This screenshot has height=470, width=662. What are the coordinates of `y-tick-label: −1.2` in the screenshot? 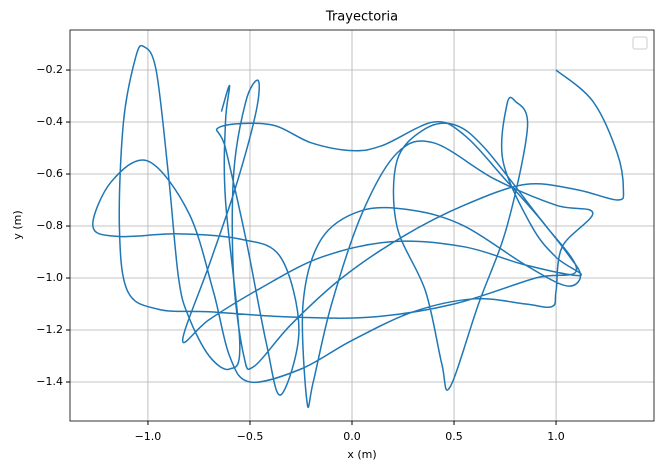 It's located at (49, 329).